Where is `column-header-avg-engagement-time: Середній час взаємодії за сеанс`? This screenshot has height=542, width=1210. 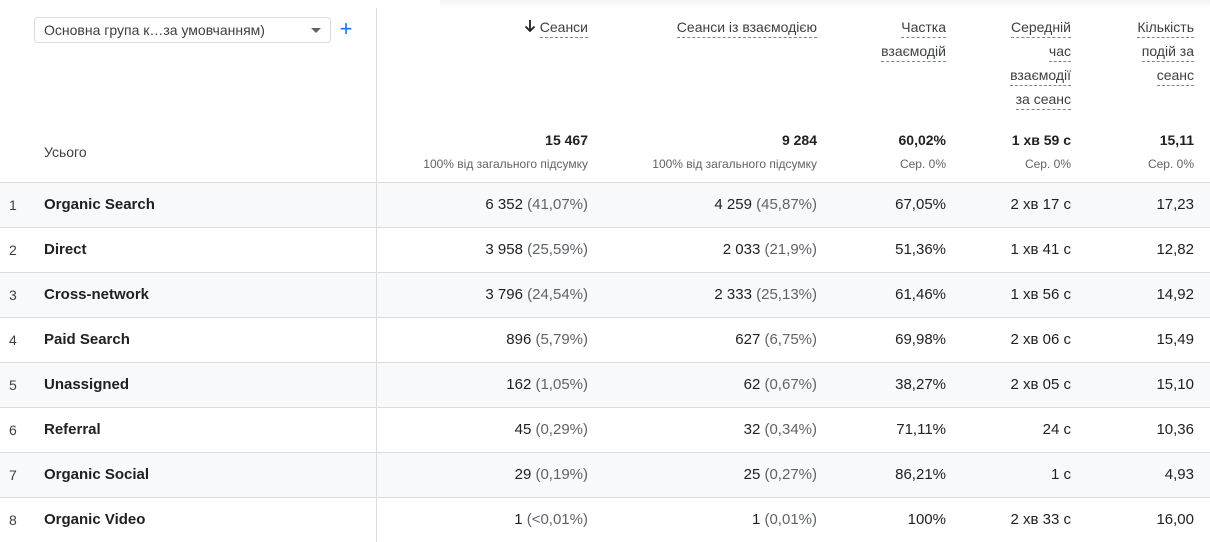 column-header-avg-engagement-time: Середній час взаємодії за сеанс is located at coordinates (1040, 64).